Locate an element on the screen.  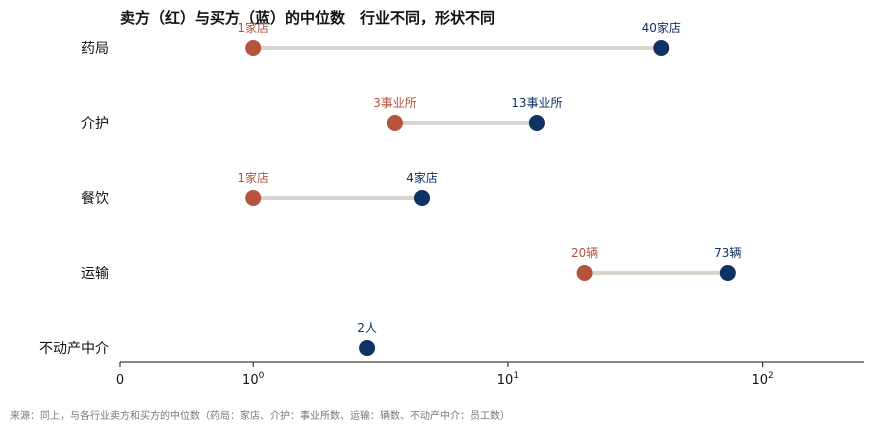
seller-data-label: 20辆 is located at coordinates (584, 253).